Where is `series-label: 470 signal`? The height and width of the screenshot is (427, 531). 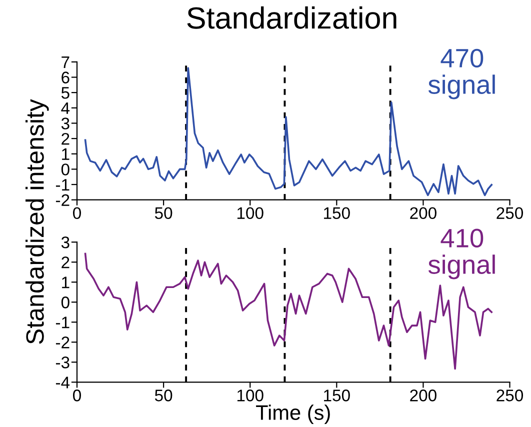
series-label: 470 signal is located at coordinates (461, 74).